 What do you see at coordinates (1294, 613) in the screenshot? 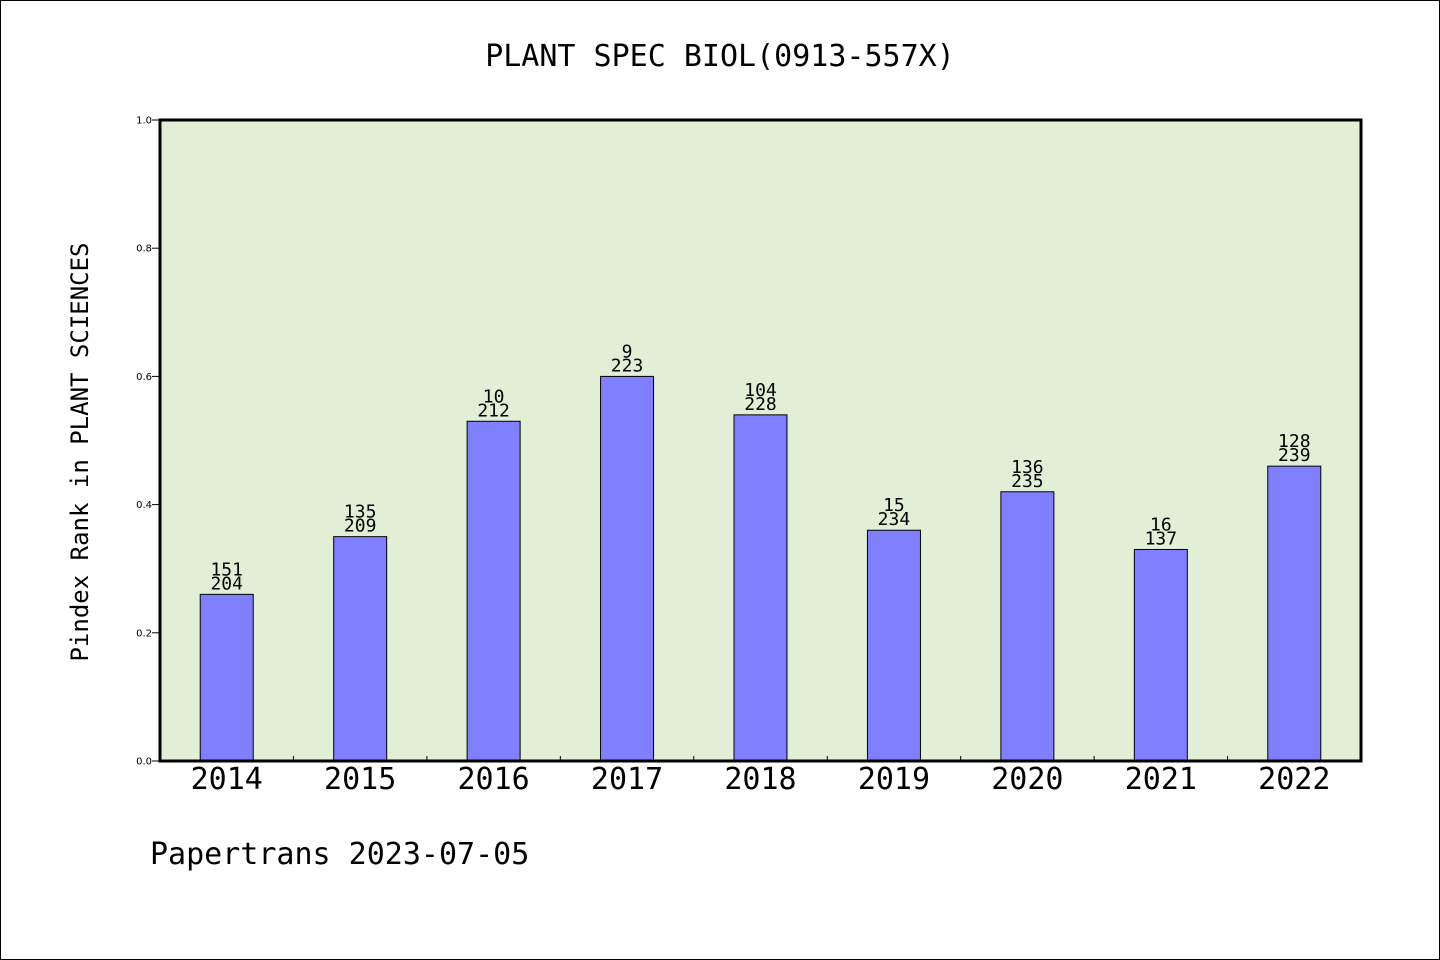
I see `bar-2022` at bounding box center [1294, 613].